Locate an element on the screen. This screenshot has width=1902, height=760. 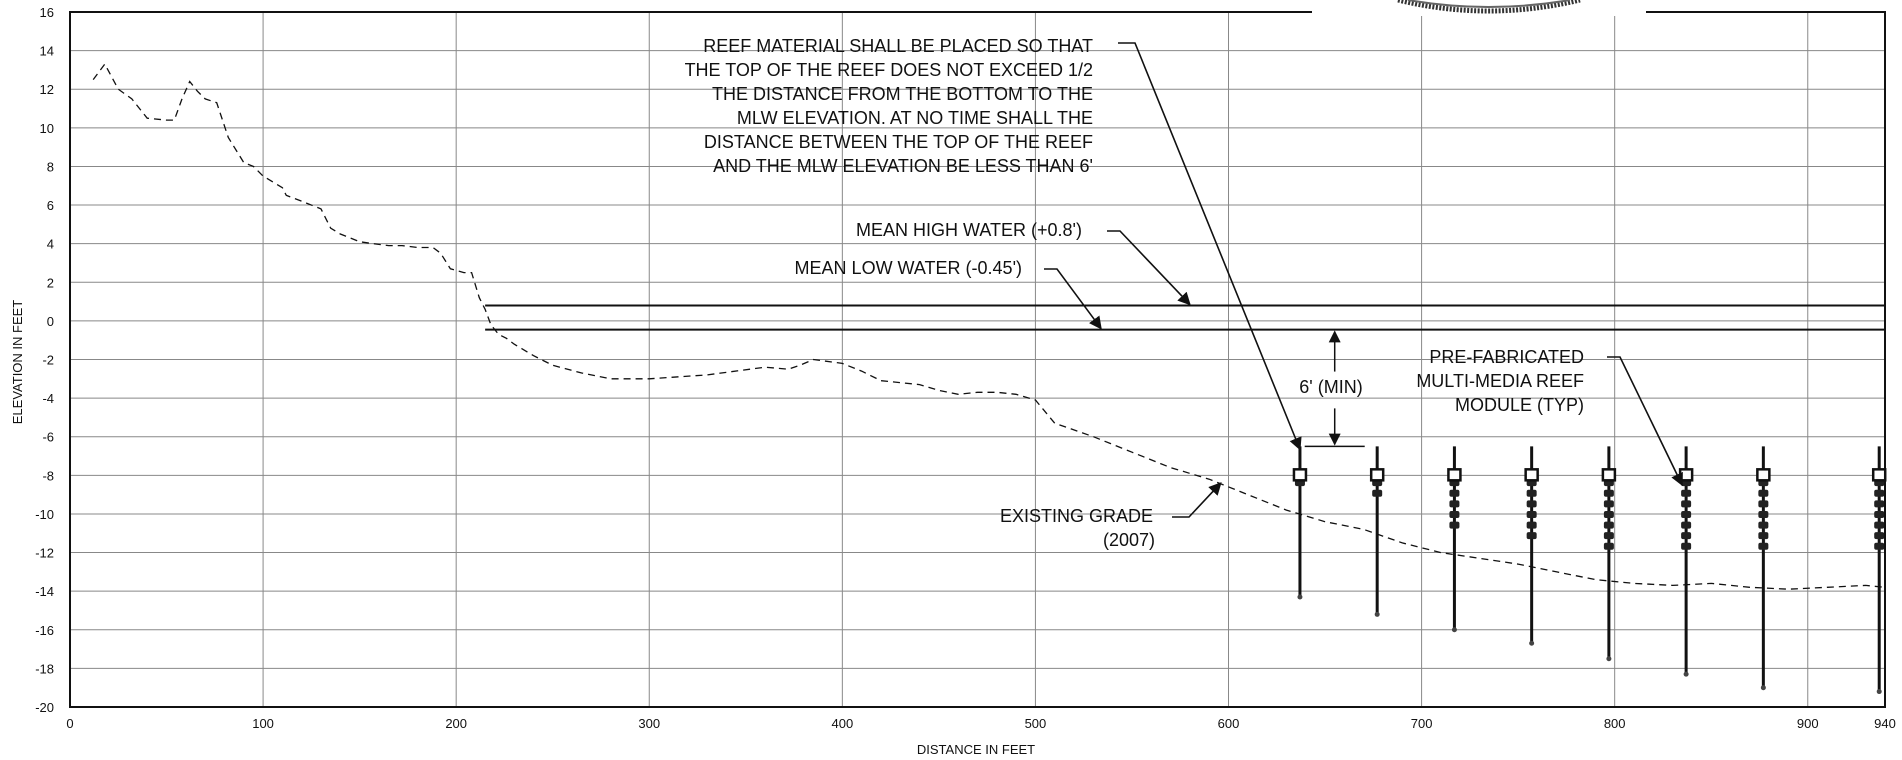
y-tick-label: -10 is located at coordinates (44, 514).